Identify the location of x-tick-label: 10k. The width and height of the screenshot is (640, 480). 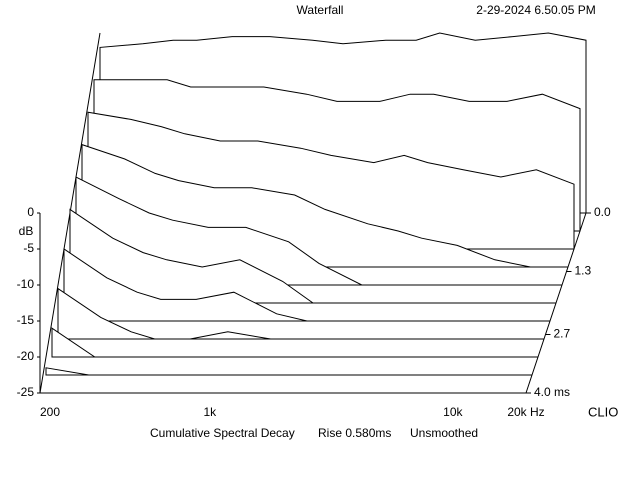
(453, 412).